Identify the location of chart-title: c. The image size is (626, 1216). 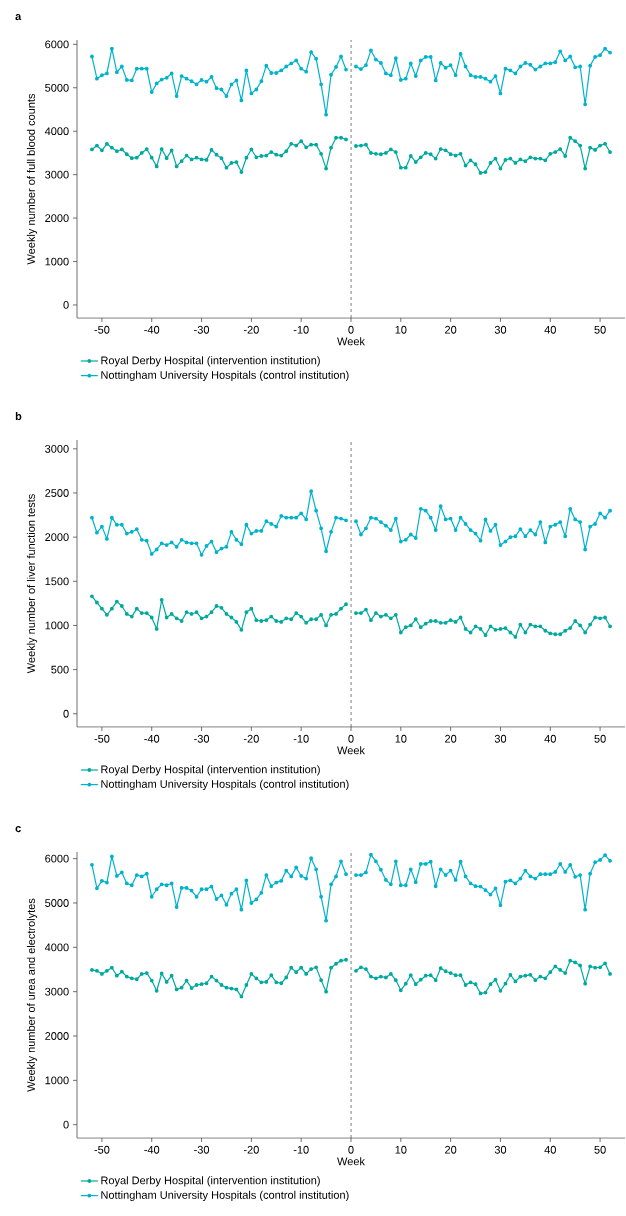
(18, 829).